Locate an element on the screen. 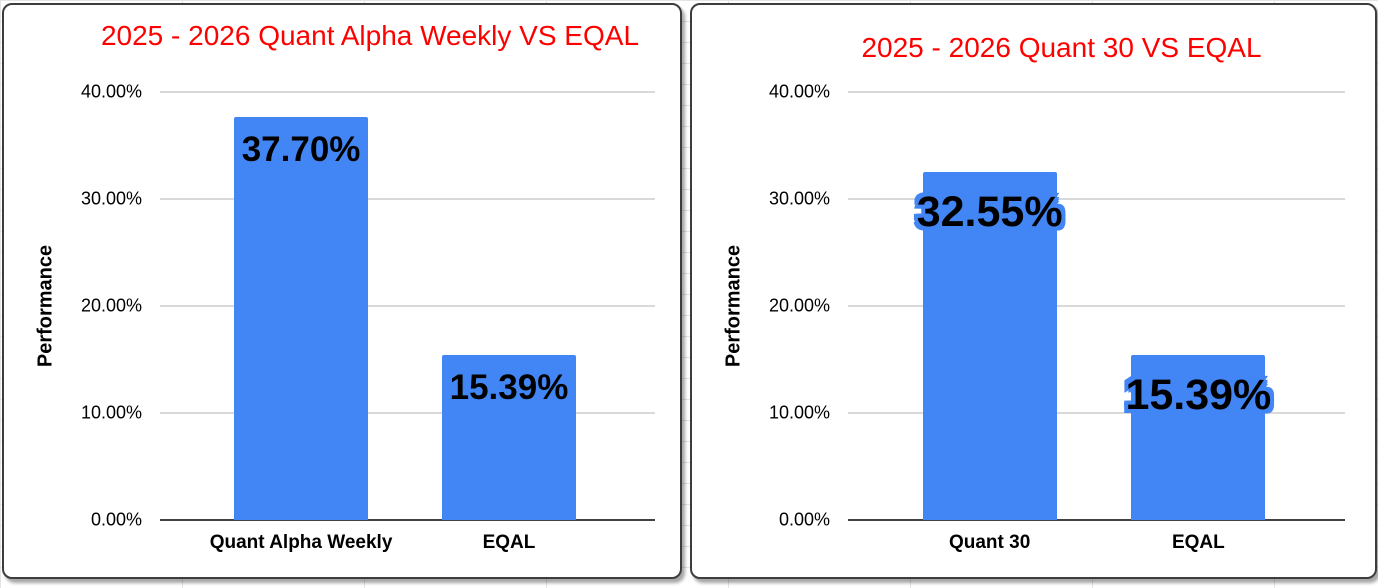  bar-value-label: 32.55% is located at coordinates (989, 211).